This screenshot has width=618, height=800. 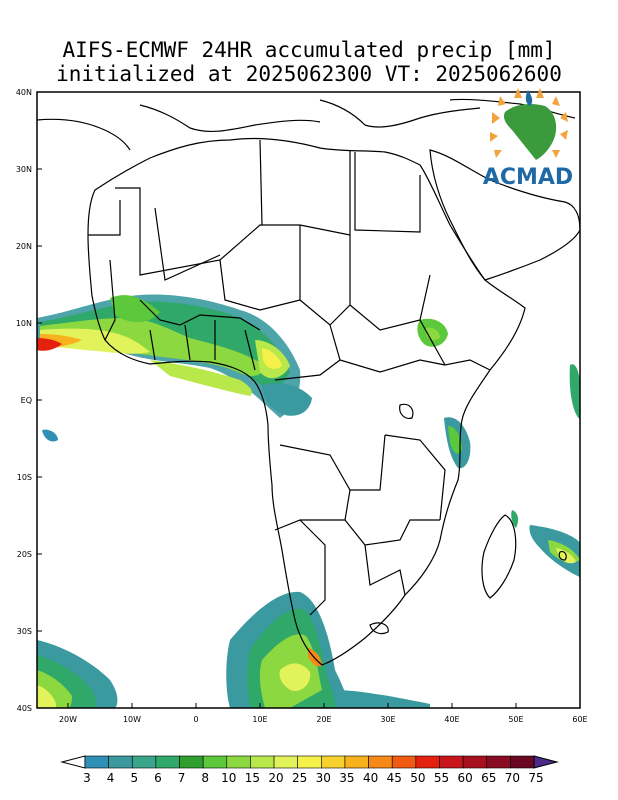 I want to click on colorbar-label: 45, so click(x=394, y=778).